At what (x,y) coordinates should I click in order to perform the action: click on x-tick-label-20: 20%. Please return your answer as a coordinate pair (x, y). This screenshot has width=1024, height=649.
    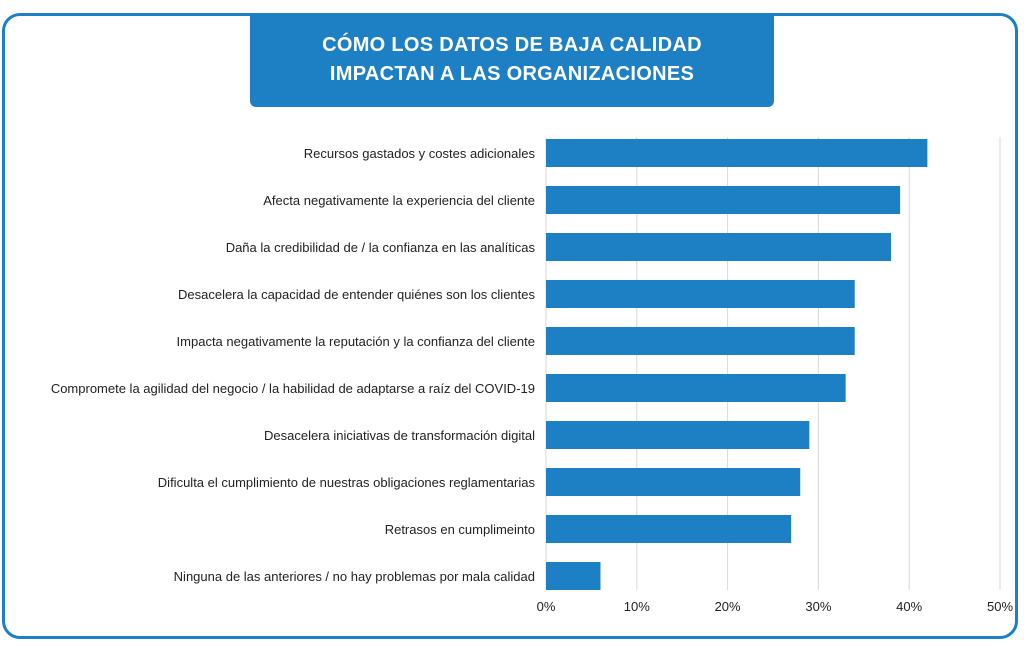
    Looking at the image, I should click on (728, 606).